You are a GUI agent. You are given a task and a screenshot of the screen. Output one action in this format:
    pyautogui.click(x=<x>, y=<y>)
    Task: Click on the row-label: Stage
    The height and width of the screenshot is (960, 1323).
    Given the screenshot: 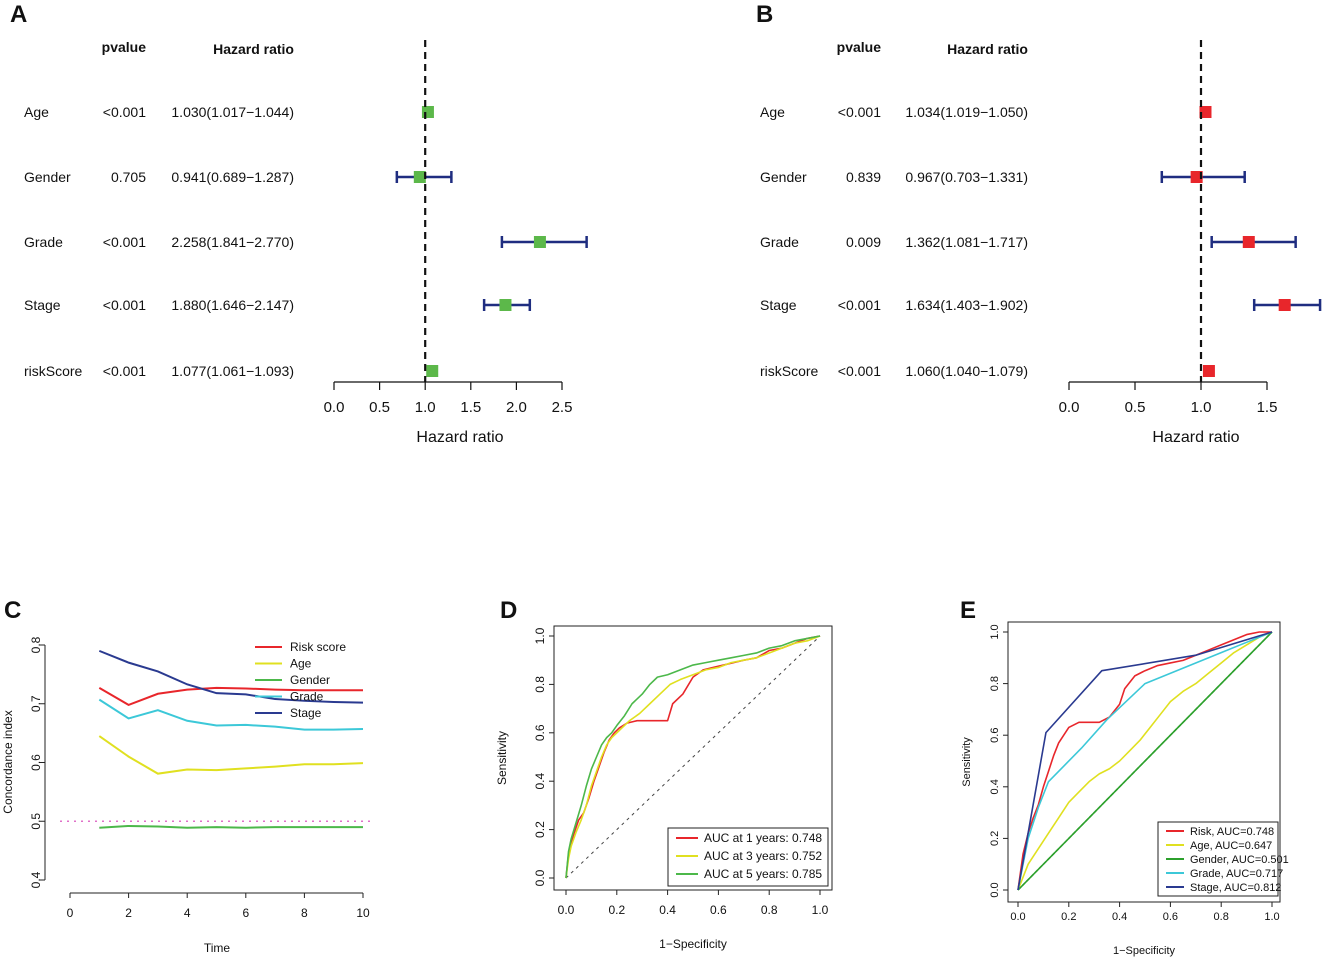 What is the action you would take?
    pyautogui.click(x=42, y=305)
    